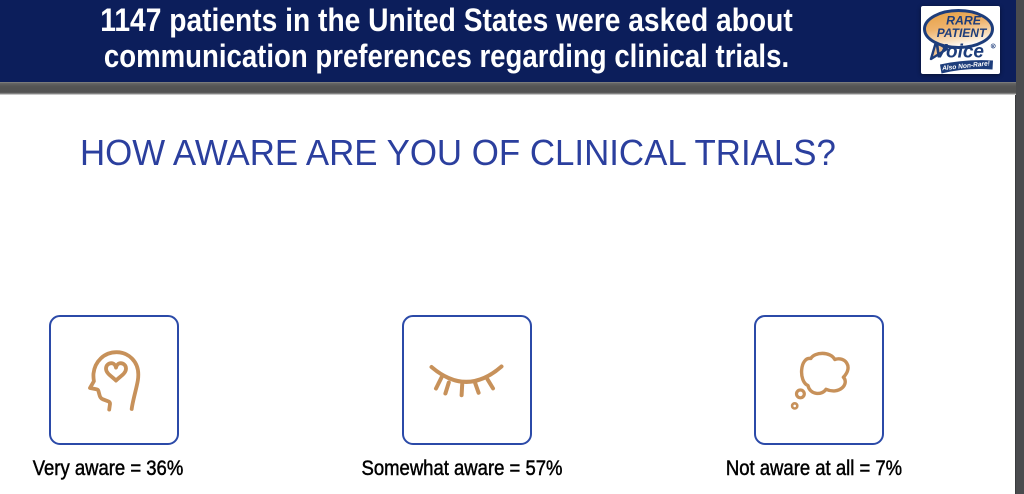  I want to click on svg-text: Voice, so click(959, 51).